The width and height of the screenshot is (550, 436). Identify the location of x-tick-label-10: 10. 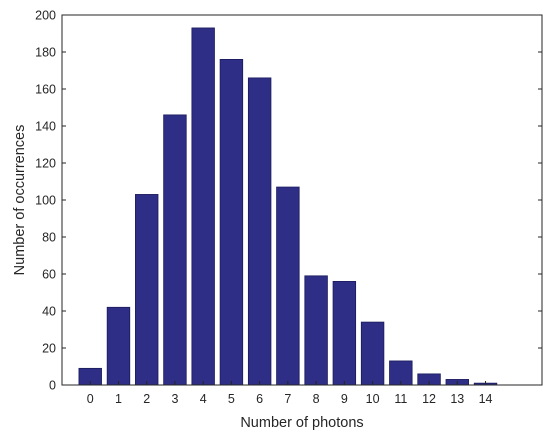
(373, 399).